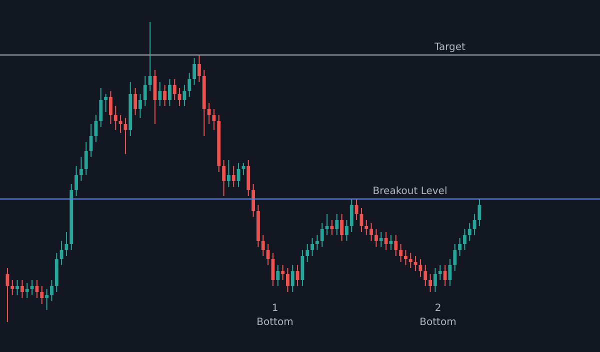 This screenshot has height=352, width=600. What do you see at coordinates (410, 191) in the screenshot?
I see `ref-line-label: Breakout Level` at bounding box center [410, 191].